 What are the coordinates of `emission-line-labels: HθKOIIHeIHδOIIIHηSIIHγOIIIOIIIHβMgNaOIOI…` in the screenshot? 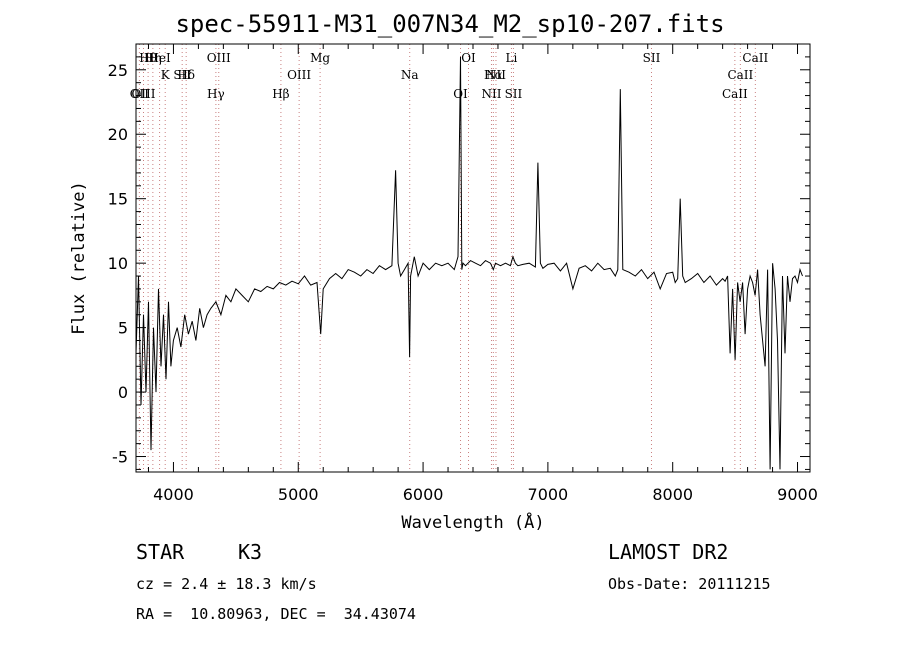 It's located at (449, 76).